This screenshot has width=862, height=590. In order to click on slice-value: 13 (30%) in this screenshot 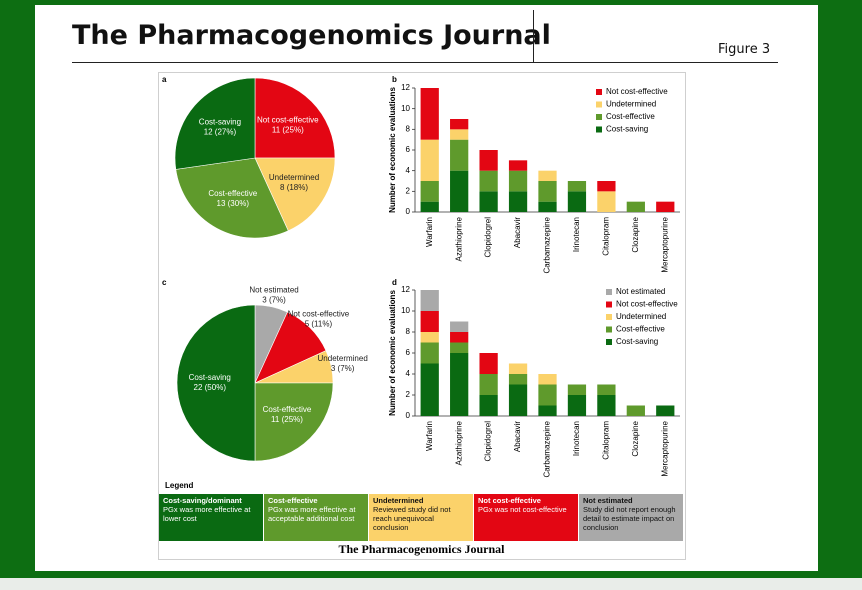, I will do `click(233, 203)`.